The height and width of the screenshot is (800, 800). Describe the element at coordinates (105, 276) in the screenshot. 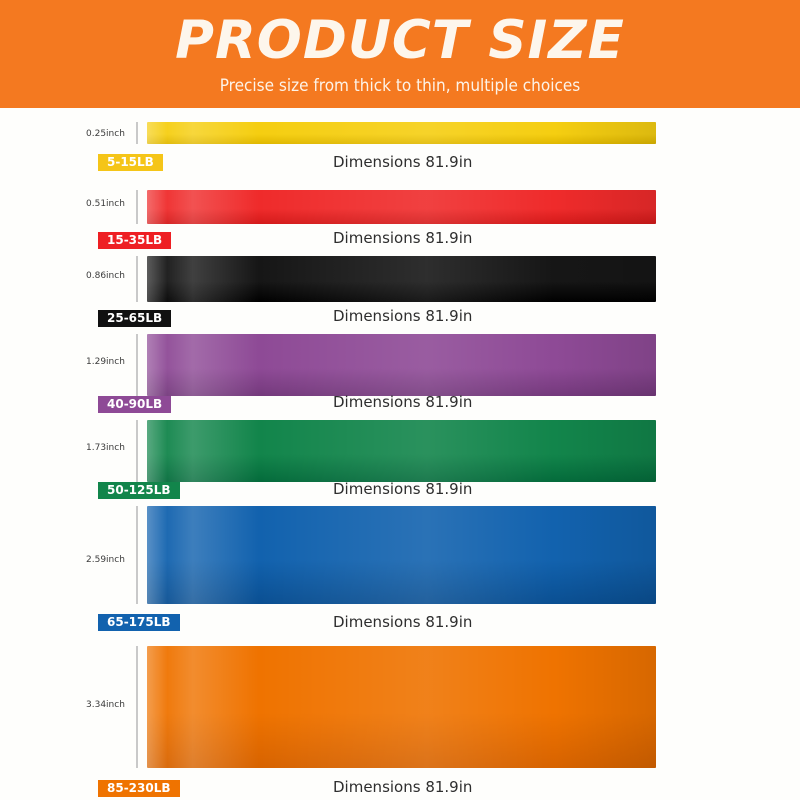

I see `thickness-label: 0.86inch` at that location.